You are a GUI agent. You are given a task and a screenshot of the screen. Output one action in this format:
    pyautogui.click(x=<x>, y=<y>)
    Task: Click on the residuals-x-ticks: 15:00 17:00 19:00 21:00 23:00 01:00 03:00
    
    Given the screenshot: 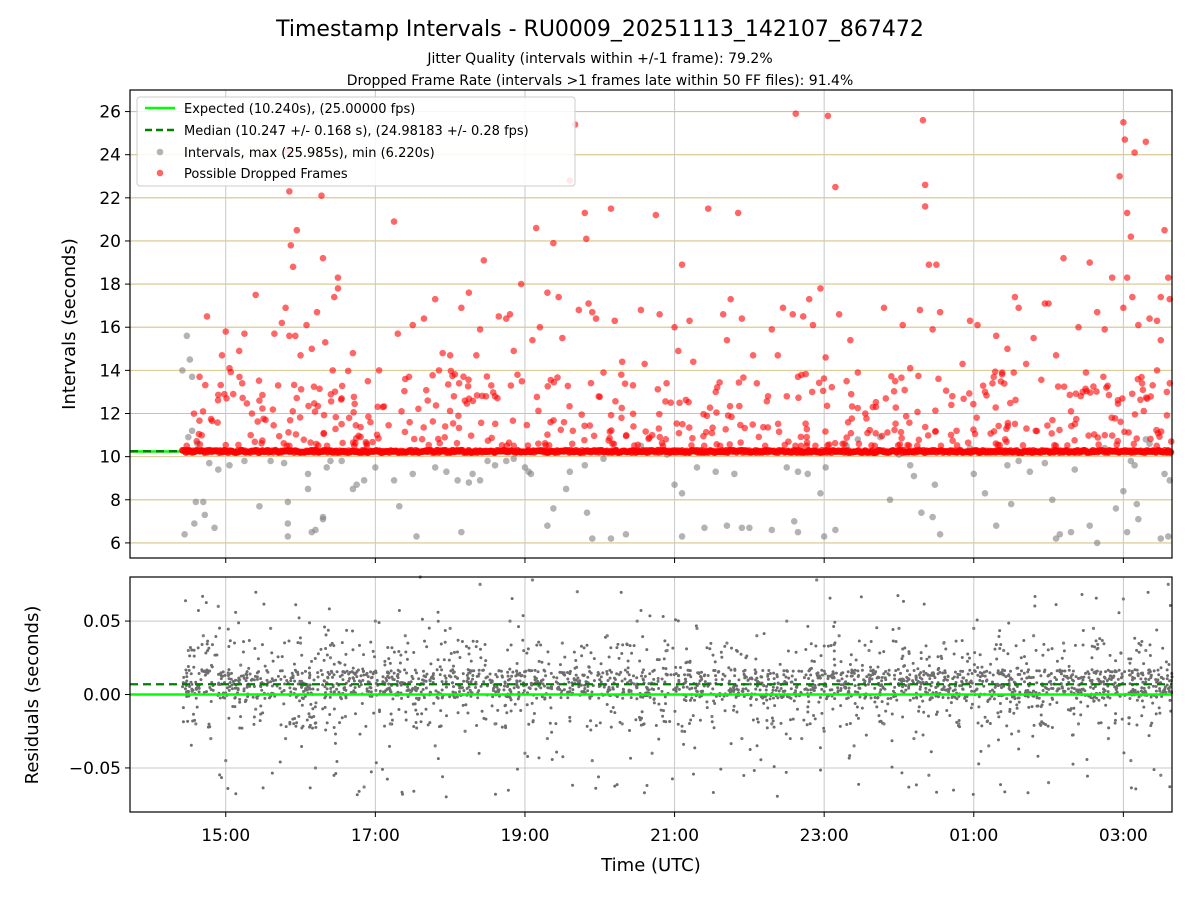 What is the action you would take?
    pyautogui.click(x=674, y=829)
    